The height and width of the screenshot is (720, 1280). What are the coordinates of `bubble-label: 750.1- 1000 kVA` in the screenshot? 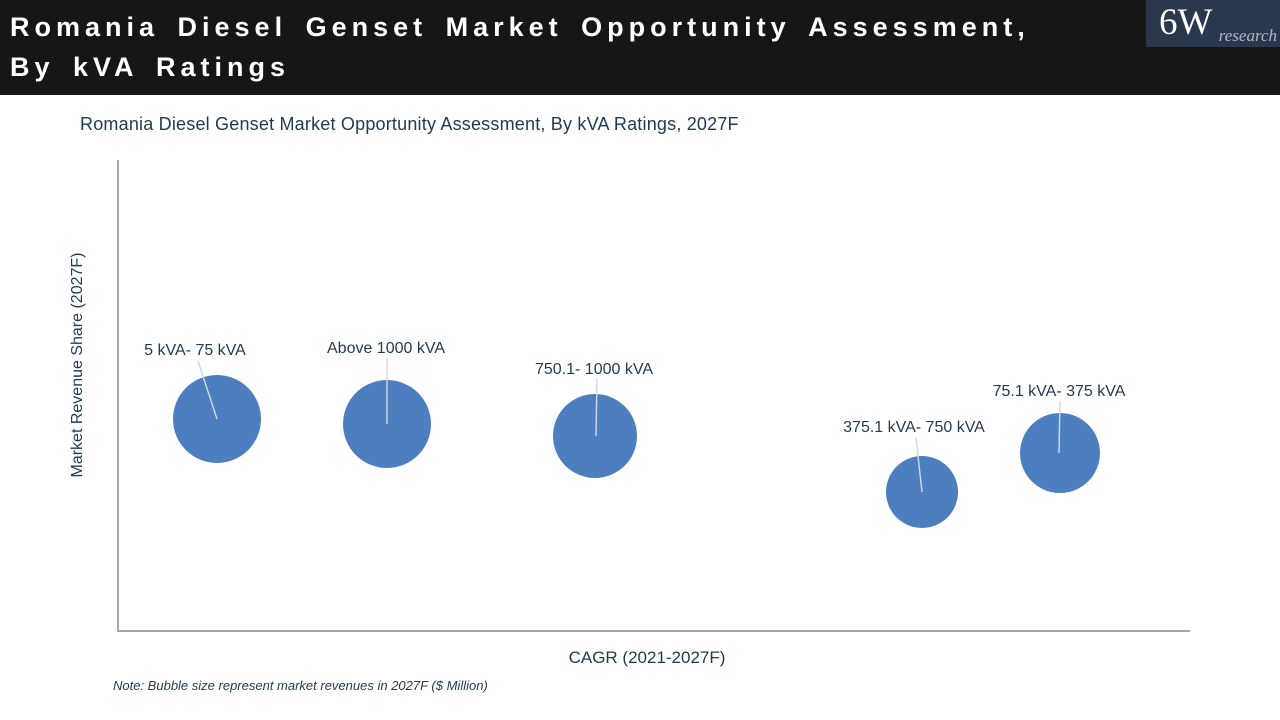 It's located at (594, 369).